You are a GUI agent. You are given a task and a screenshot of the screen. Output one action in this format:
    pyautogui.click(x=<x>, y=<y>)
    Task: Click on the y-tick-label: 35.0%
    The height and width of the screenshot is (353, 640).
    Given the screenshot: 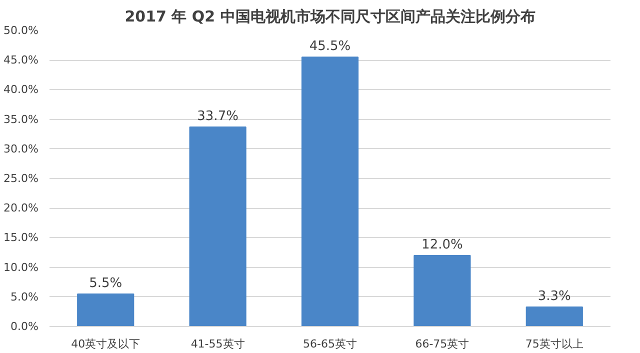 What is the action you would take?
    pyautogui.click(x=21, y=119)
    